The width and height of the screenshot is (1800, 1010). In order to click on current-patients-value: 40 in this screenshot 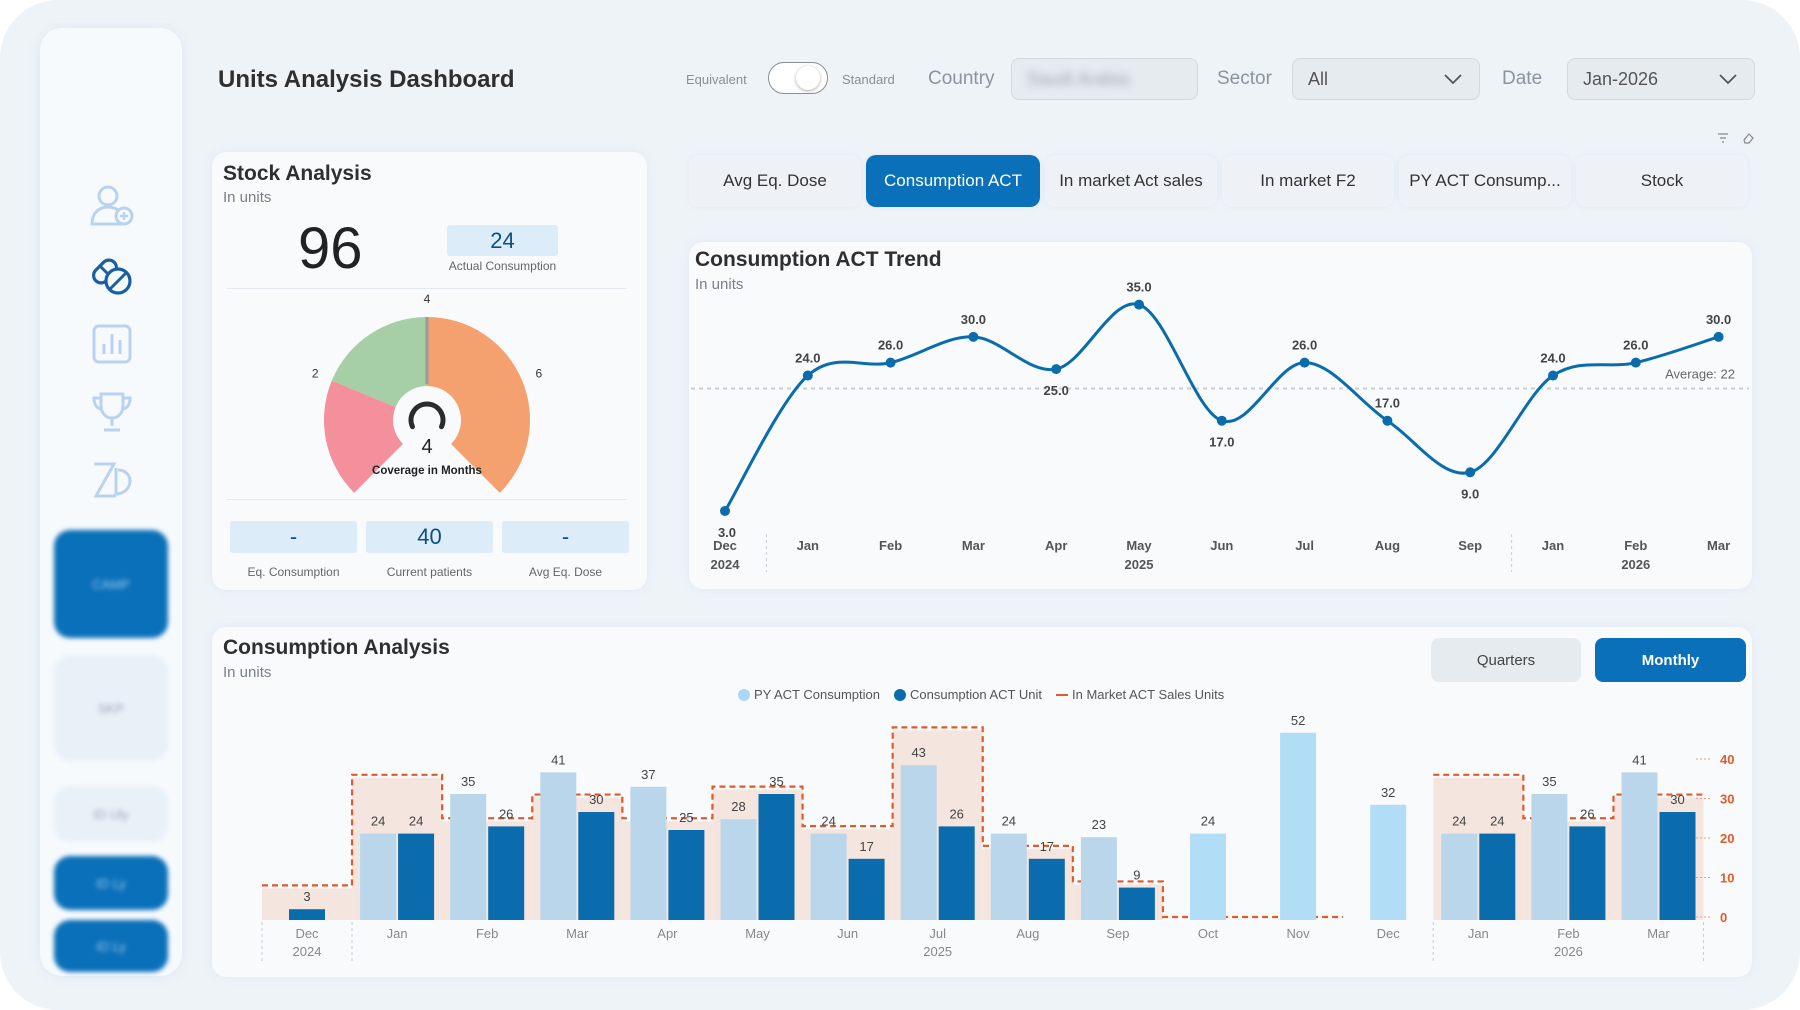, I will do `click(429, 537)`.